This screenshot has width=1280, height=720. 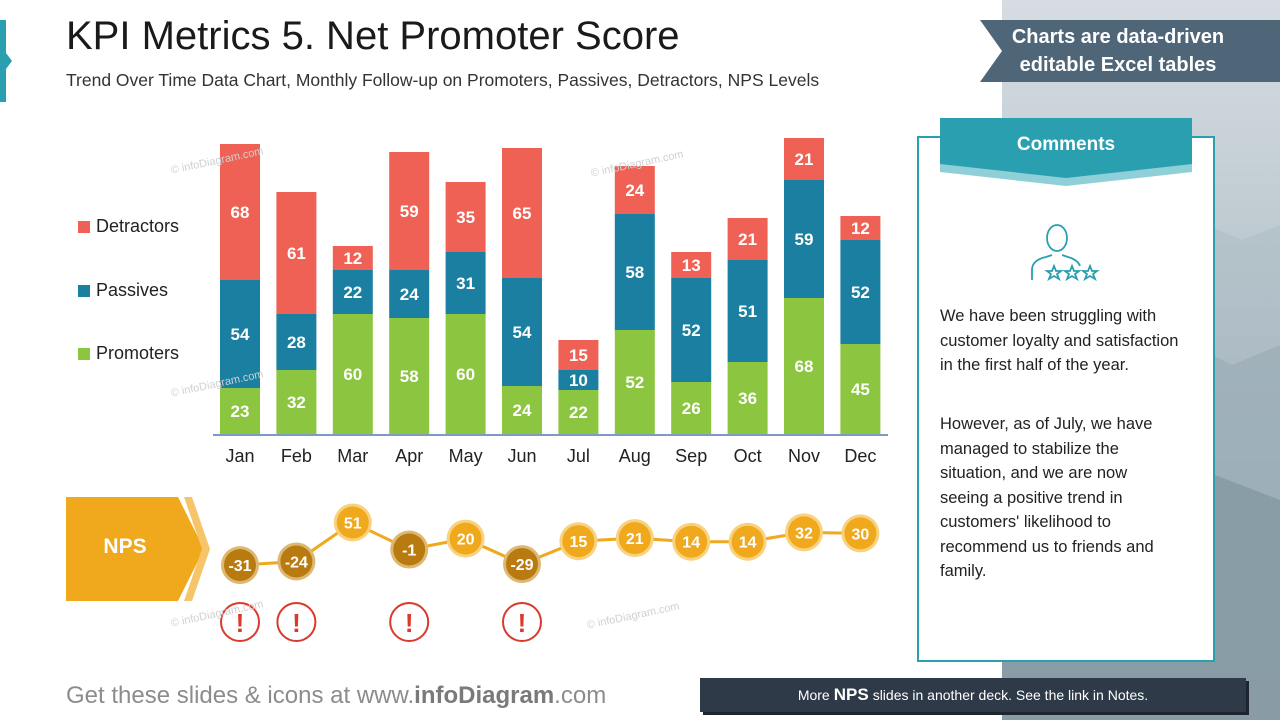 What do you see at coordinates (352, 292) in the screenshot?
I see `data-label-passives: 22` at bounding box center [352, 292].